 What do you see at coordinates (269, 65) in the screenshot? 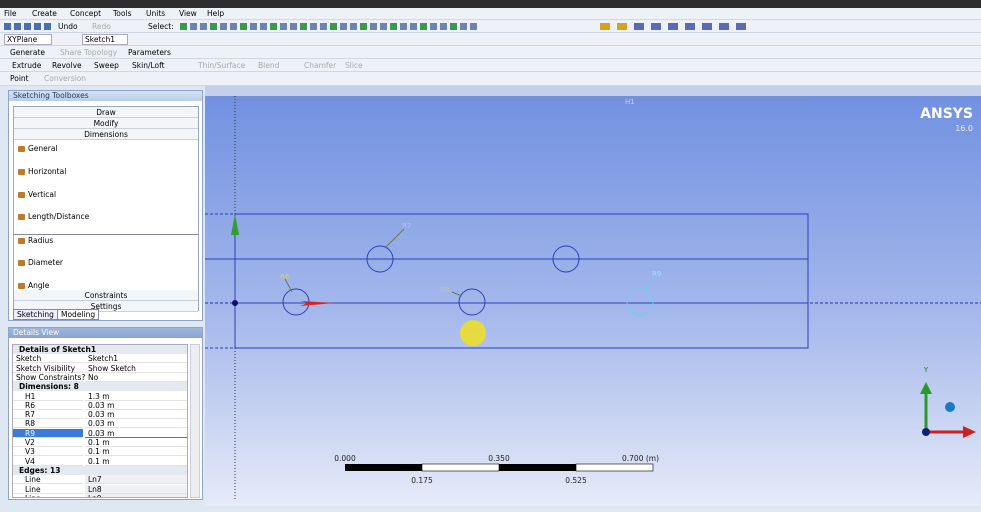
I see `toolbar-button: Blend` at bounding box center [269, 65].